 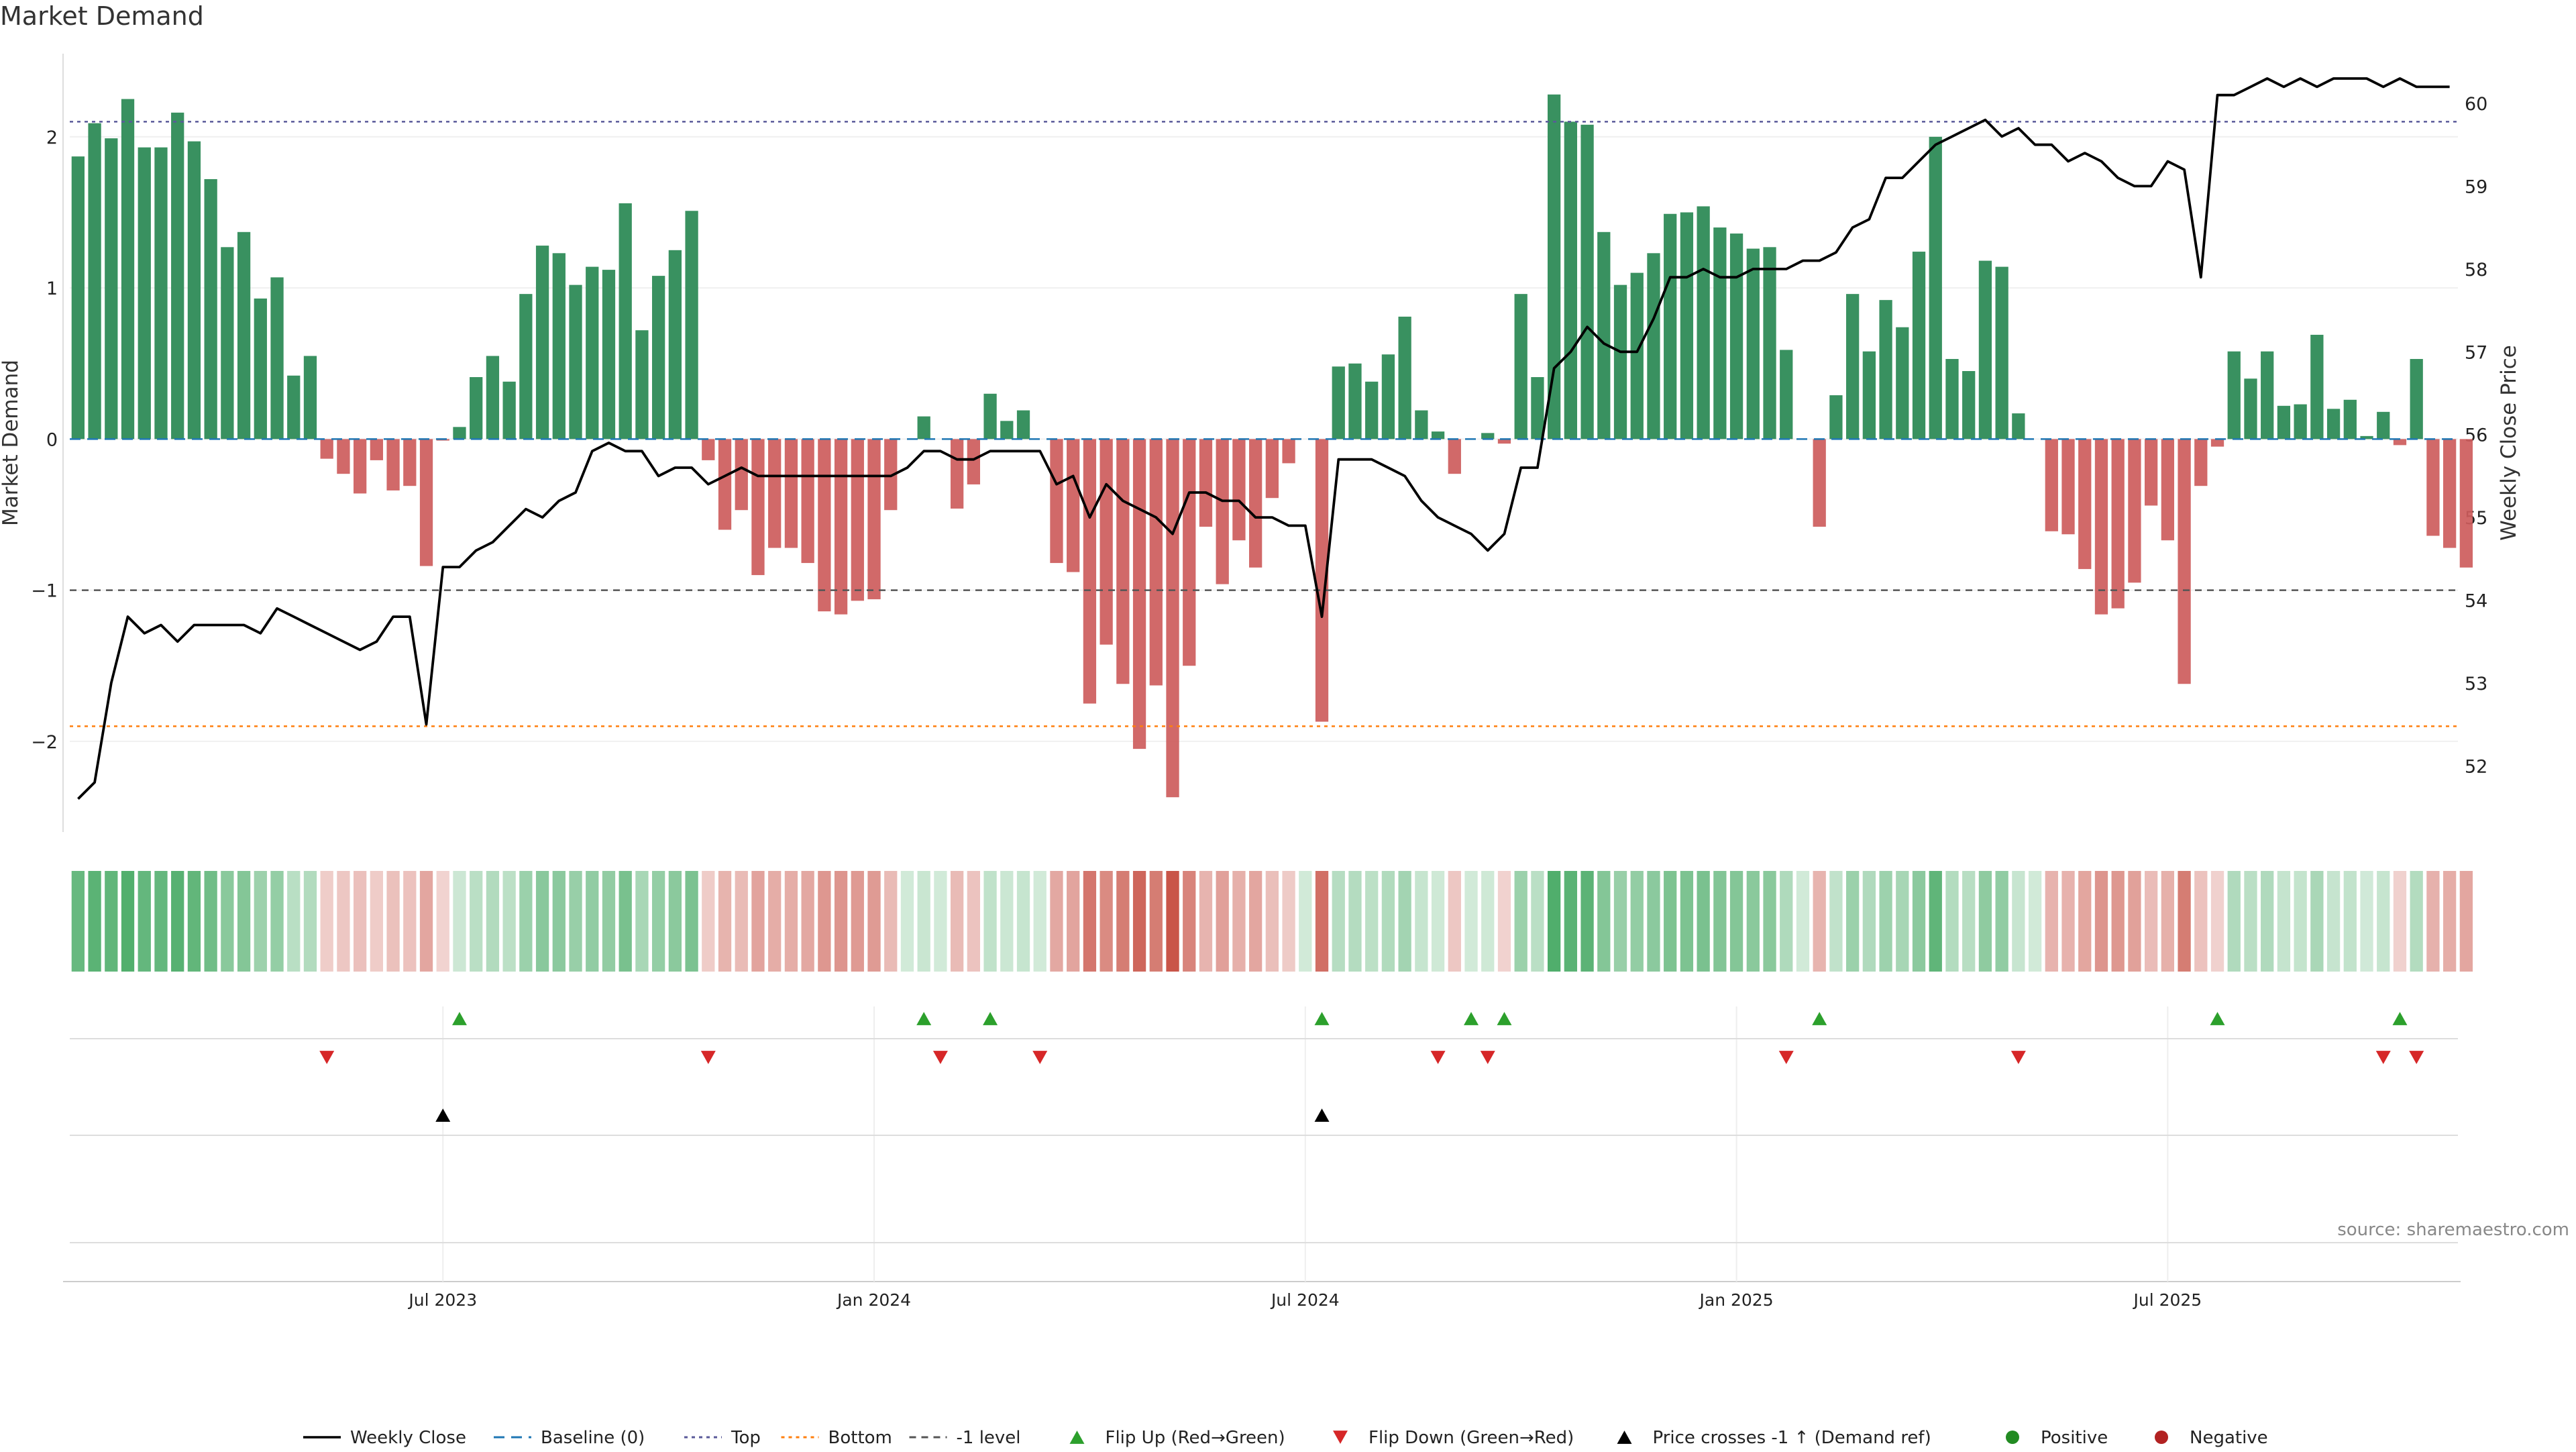 What do you see at coordinates (2074, 1438) in the screenshot?
I see `legend-label: Positive` at bounding box center [2074, 1438].